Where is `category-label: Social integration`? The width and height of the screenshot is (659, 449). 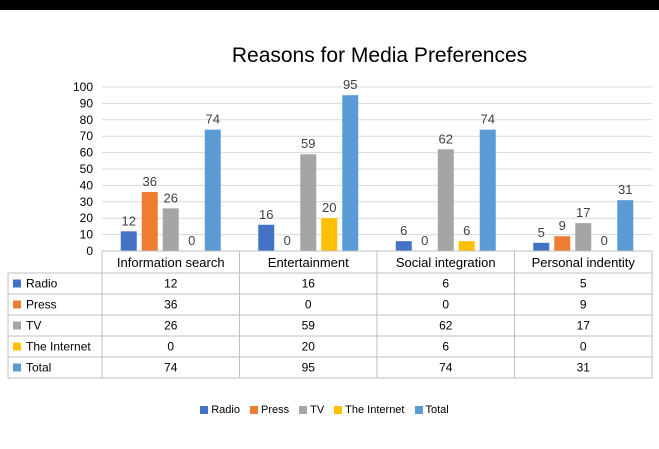 category-label: Social integration is located at coordinates (446, 262).